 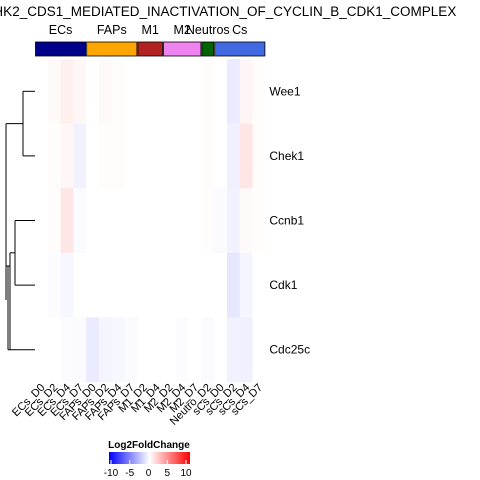 I want to click on legend-tick-label: 5, so click(x=167, y=473).